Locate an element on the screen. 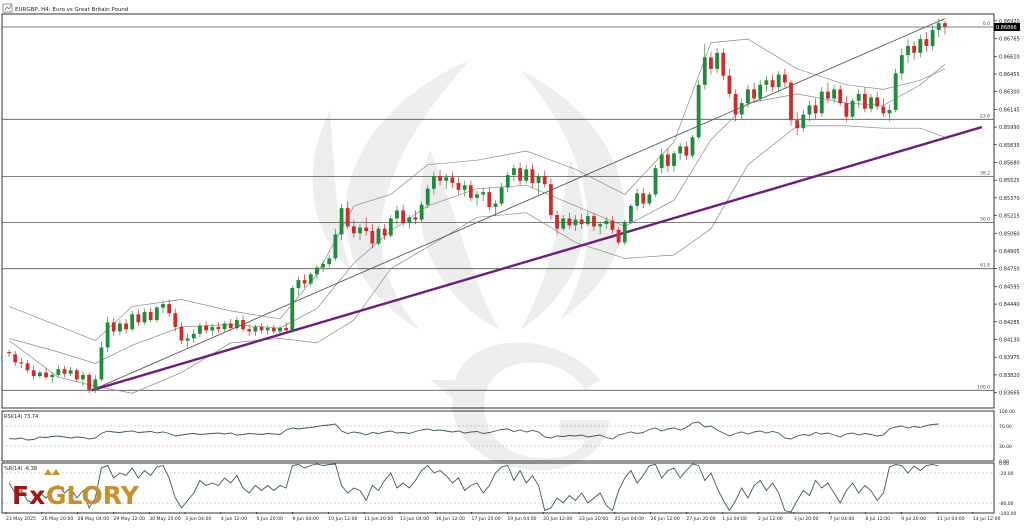  price-tick-label: 0.83820 is located at coordinates (1009, 376).